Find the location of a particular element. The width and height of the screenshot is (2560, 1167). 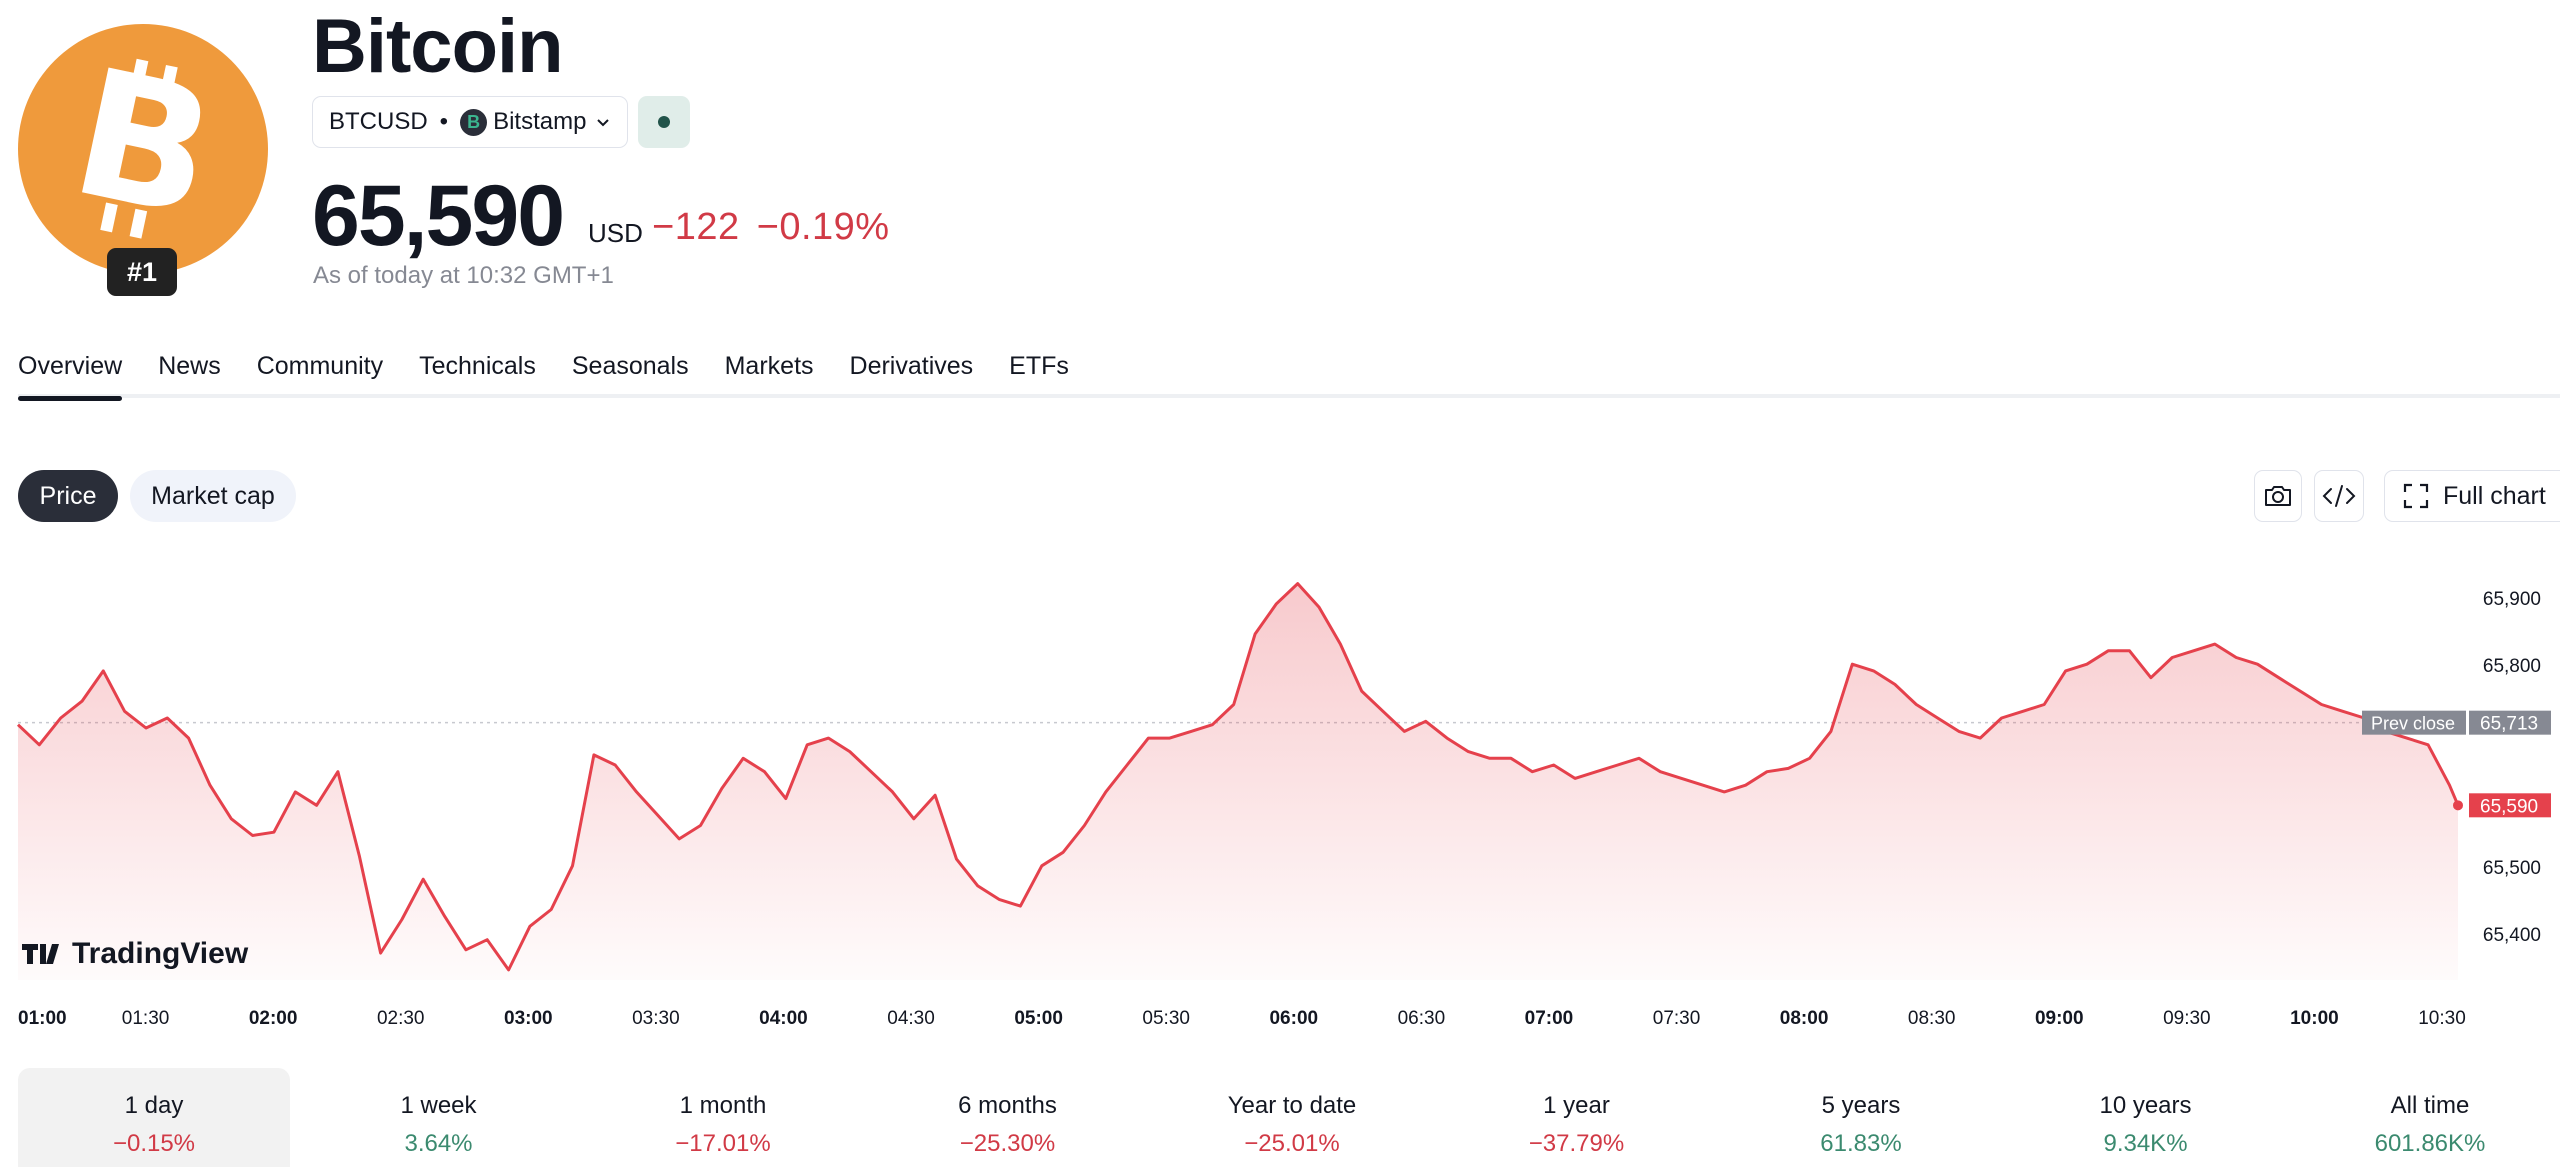

price-change: −122 −0.19% is located at coordinates (771, 227).